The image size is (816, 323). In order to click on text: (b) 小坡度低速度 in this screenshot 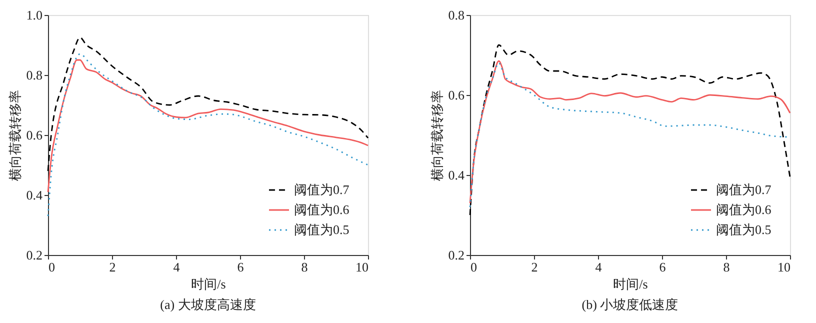, I will do `click(630, 304)`.